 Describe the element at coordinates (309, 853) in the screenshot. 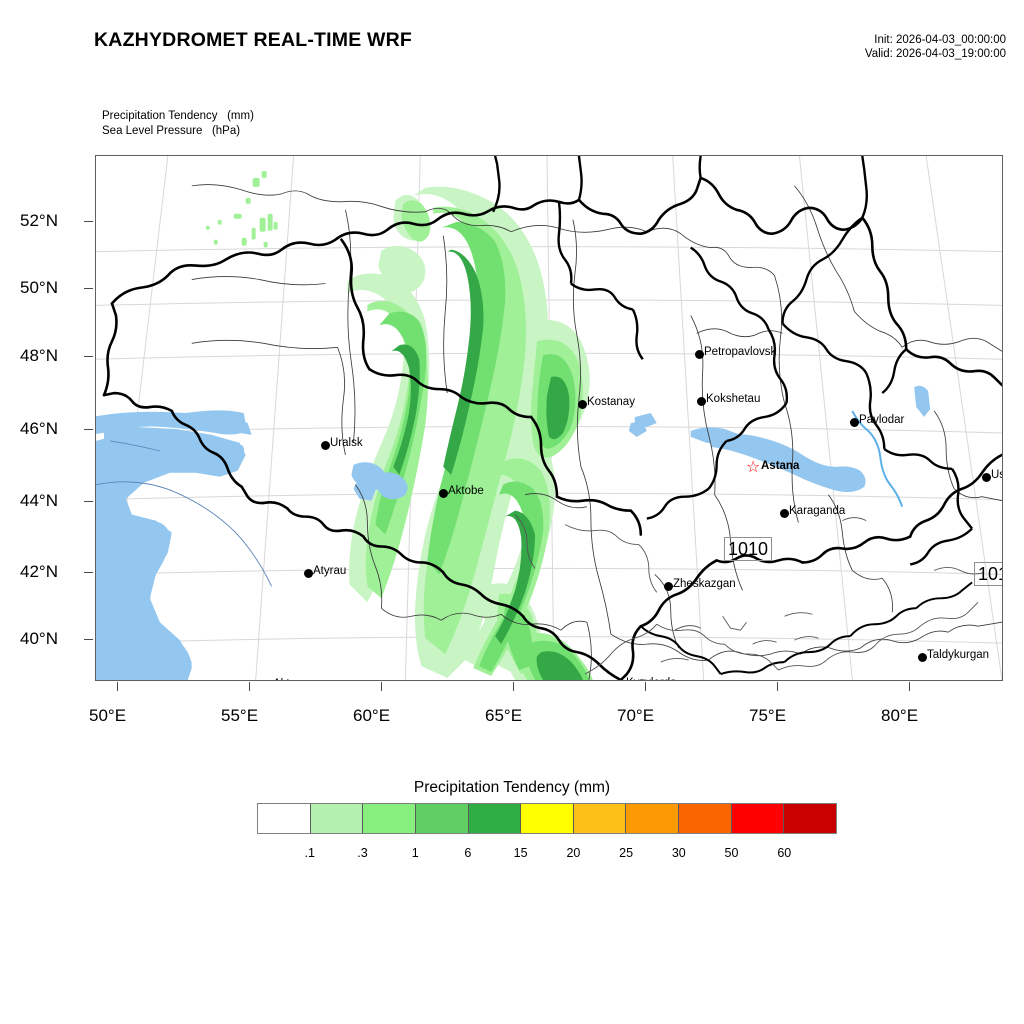

I see `colorbar-tick: .1` at that location.